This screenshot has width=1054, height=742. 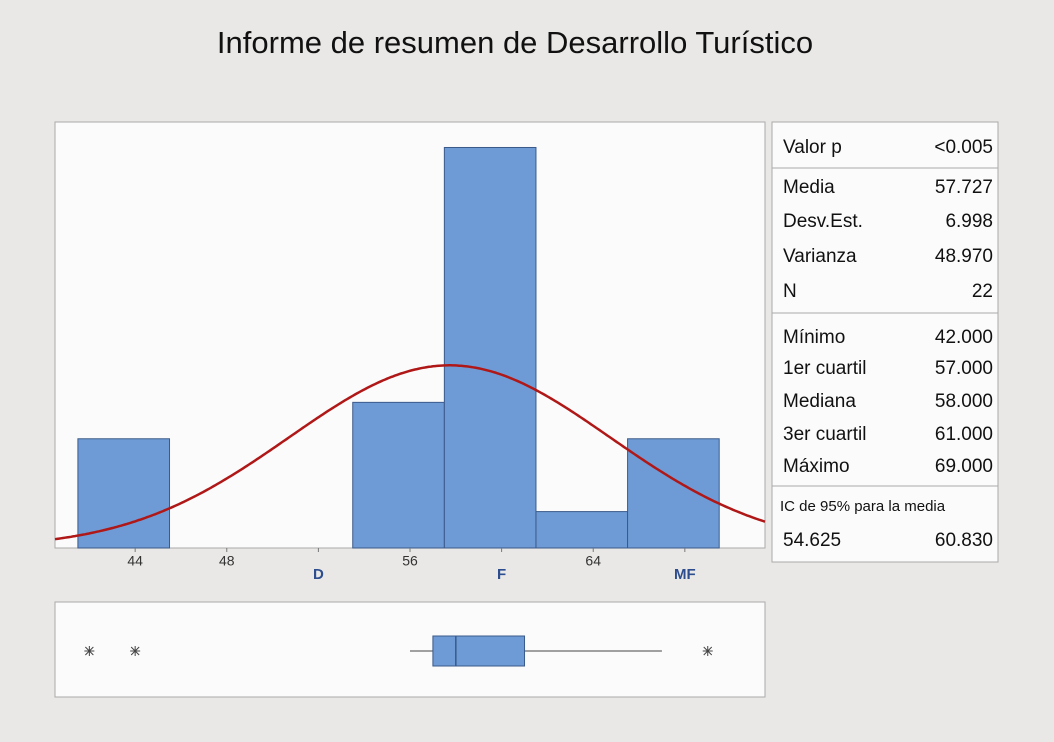 What do you see at coordinates (964, 368) in the screenshot?
I see `stat-value: 57.000` at bounding box center [964, 368].